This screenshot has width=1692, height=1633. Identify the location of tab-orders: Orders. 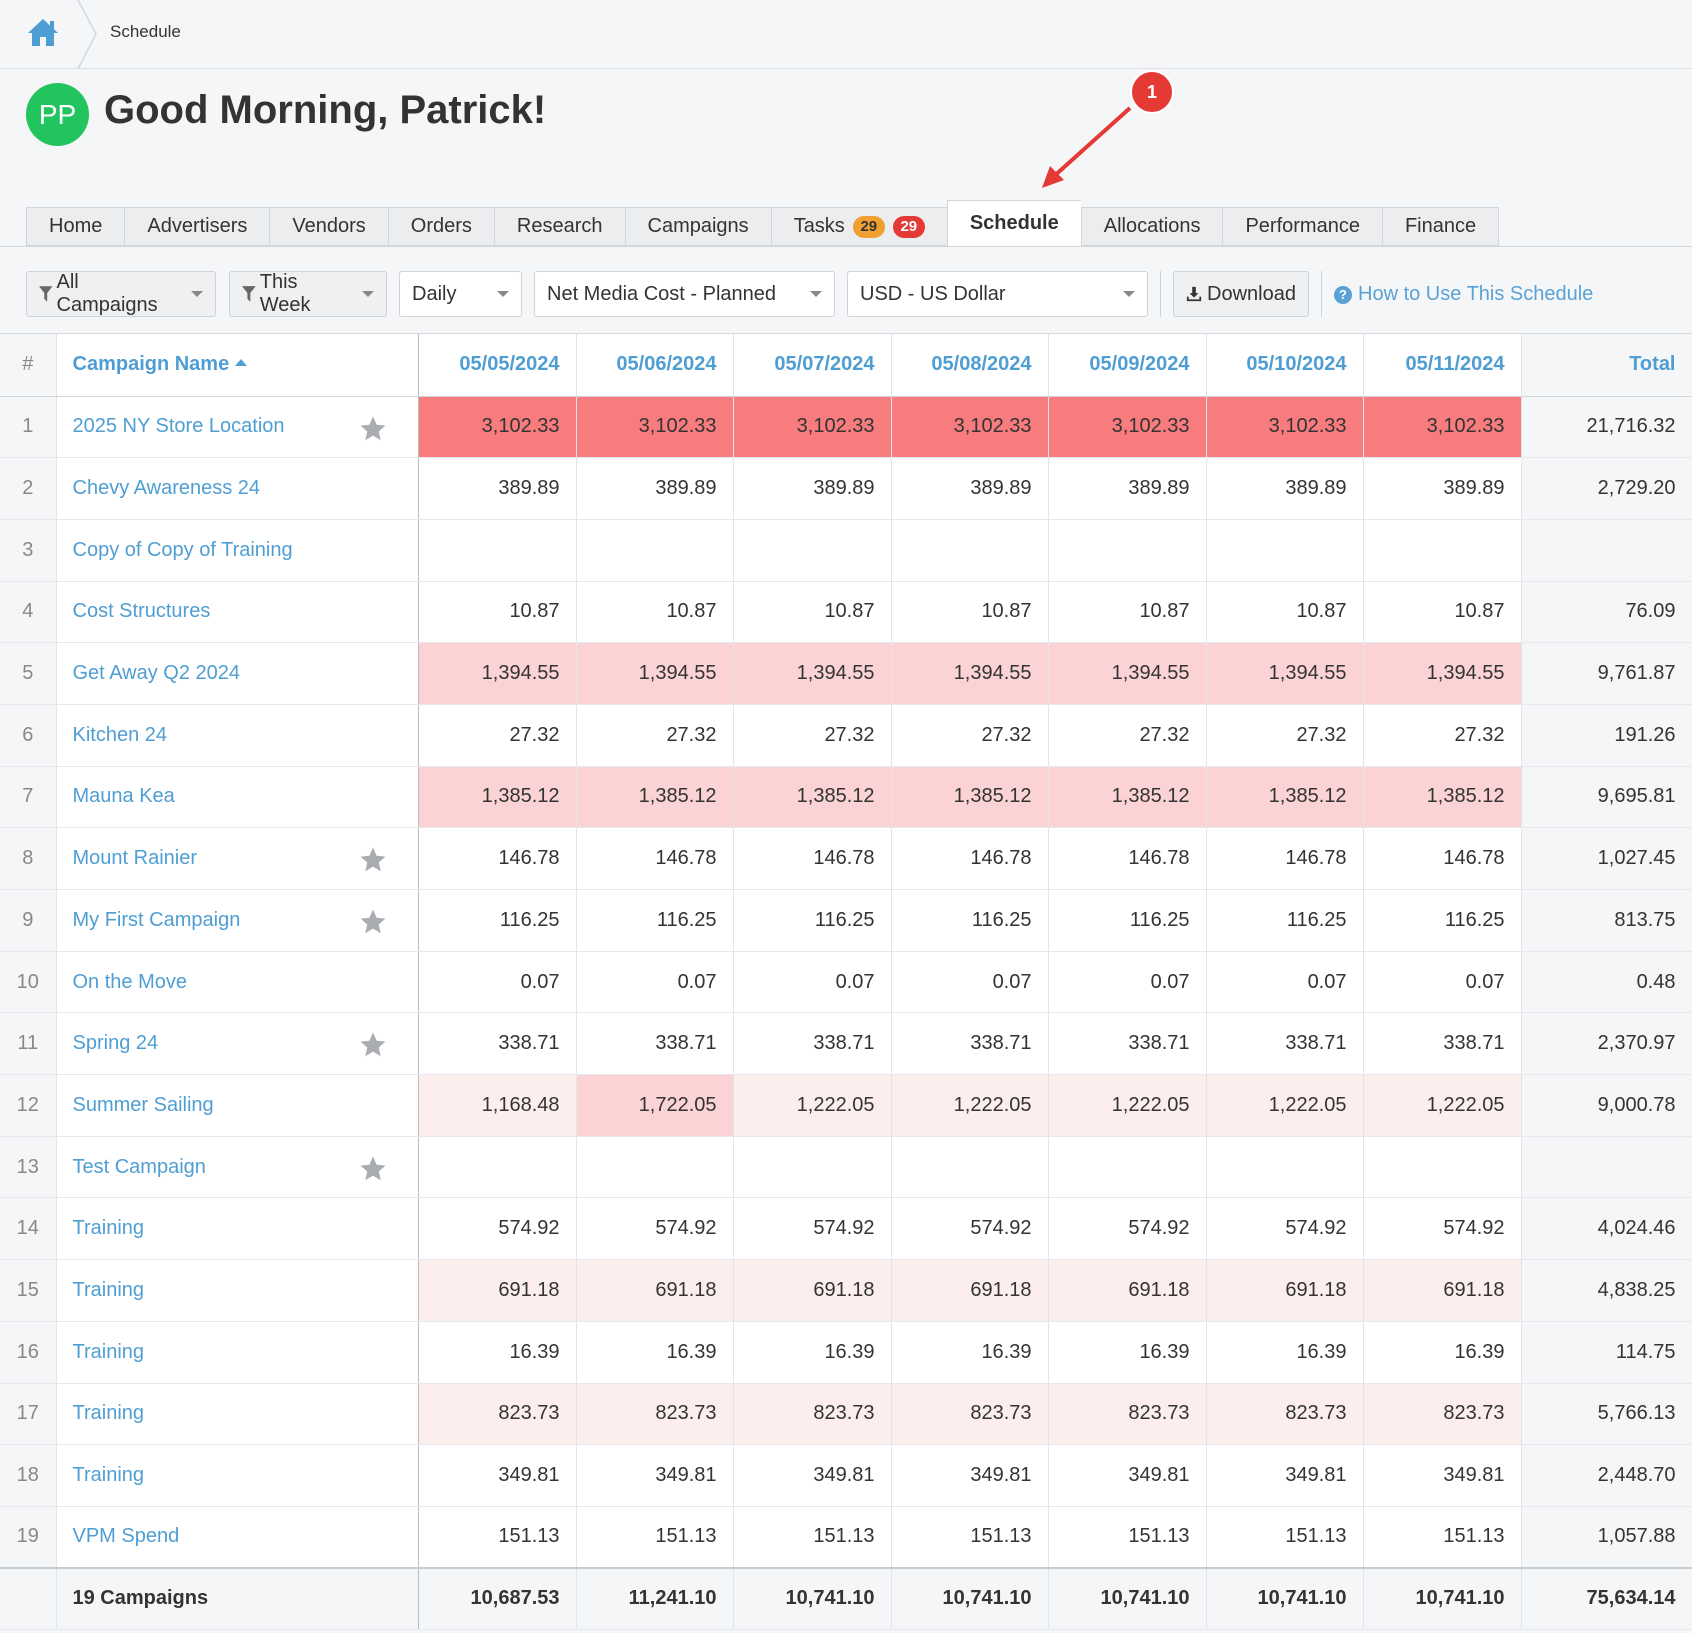
(440, 226).